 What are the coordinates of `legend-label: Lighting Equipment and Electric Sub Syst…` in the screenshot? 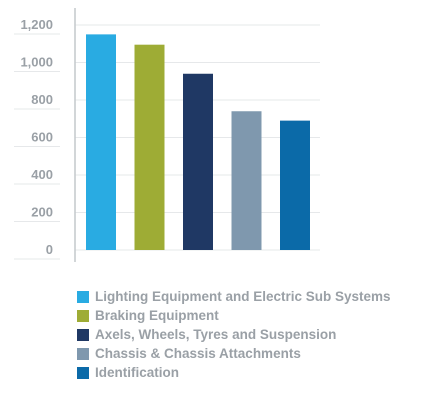 It's located at (243, 296).